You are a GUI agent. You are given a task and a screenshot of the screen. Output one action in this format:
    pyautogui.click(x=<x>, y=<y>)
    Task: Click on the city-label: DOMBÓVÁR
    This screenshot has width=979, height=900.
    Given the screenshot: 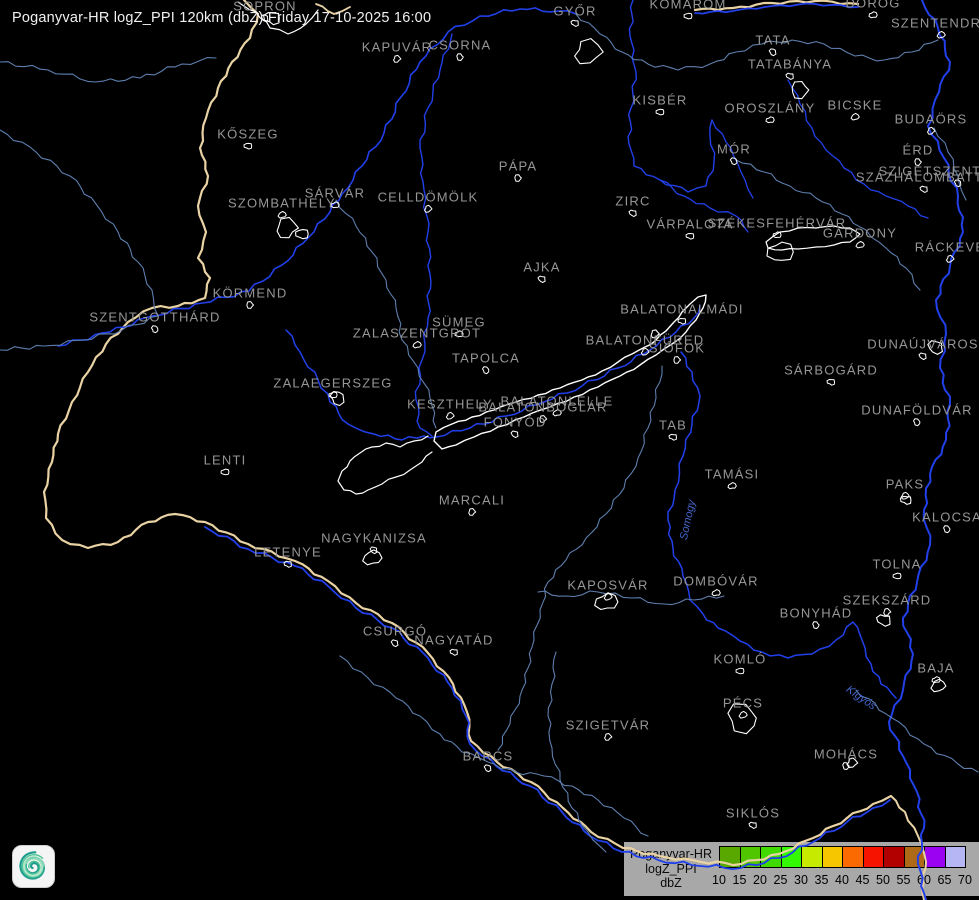 What is the action you would take?
    pyautogui.click(x=716, y=581)
    